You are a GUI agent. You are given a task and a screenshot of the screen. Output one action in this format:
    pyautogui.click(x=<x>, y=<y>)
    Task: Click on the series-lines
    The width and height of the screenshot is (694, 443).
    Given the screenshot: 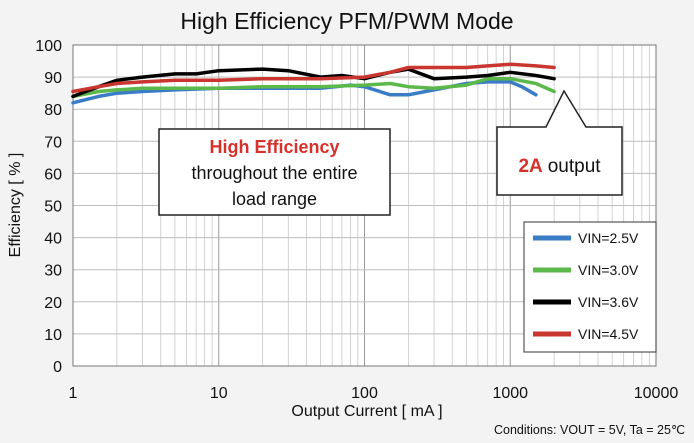 What is the action you would take?
    pyautogui.click(x=313, y=83)
    